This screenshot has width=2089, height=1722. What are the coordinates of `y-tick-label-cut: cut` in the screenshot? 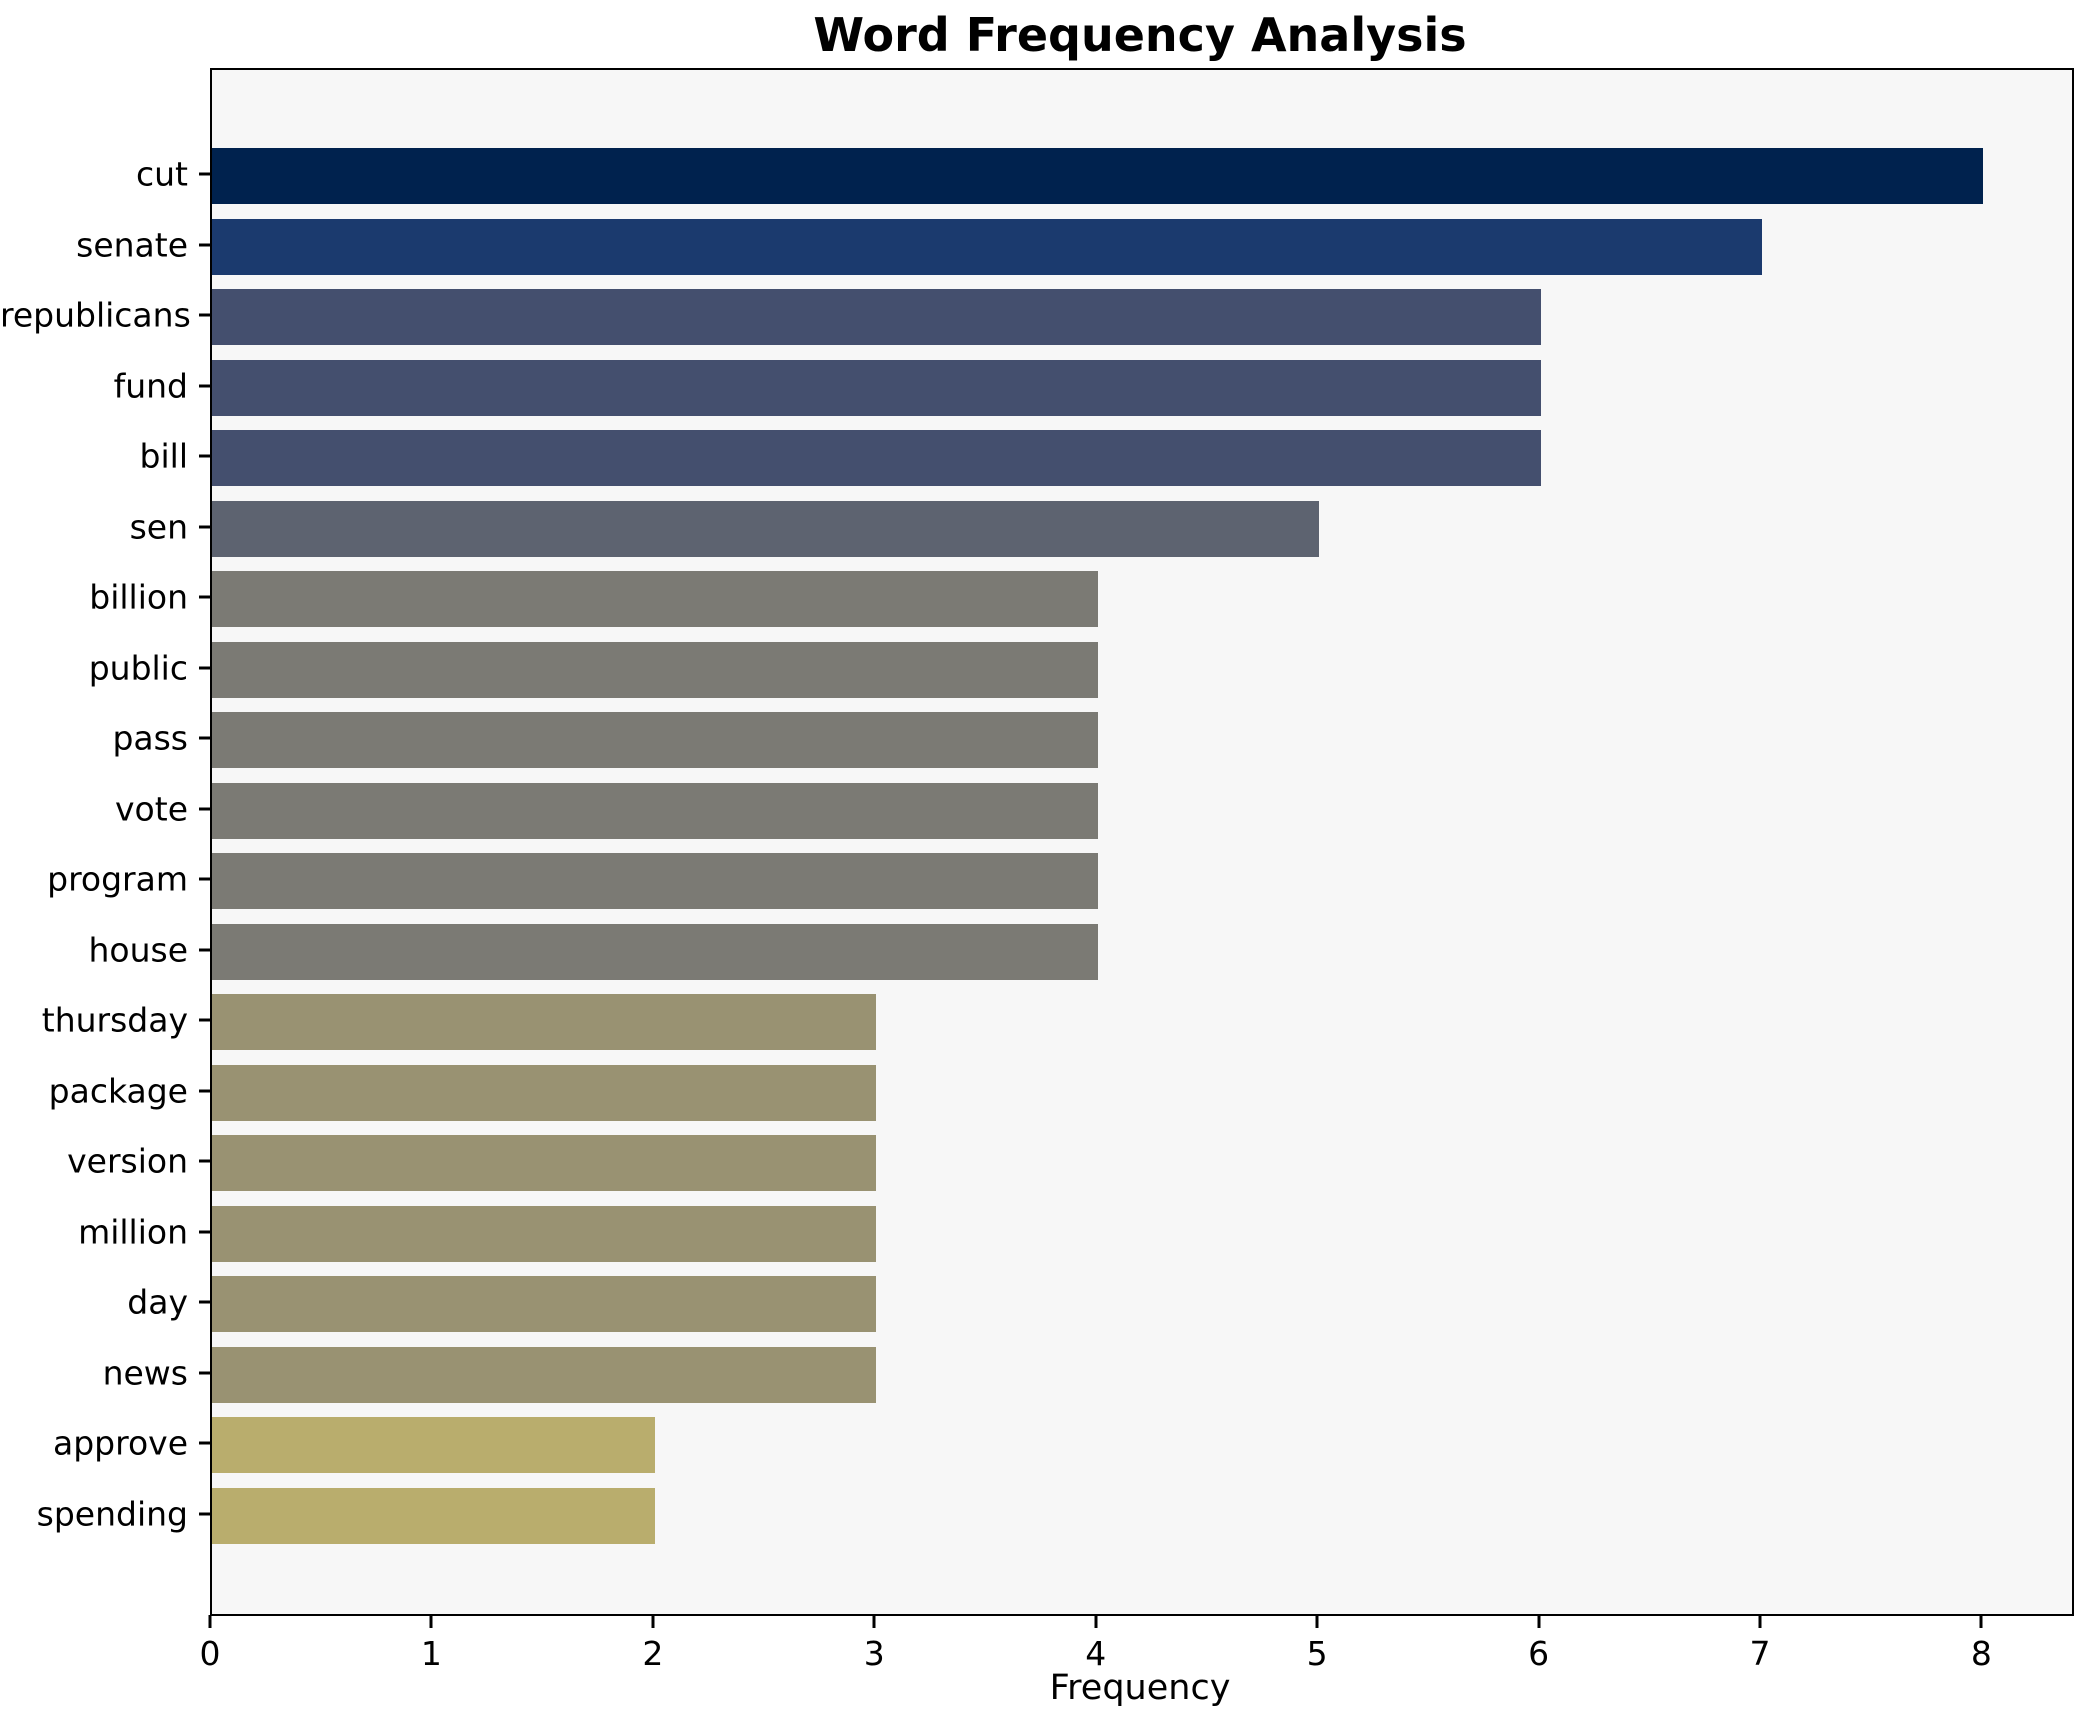 It's located at (162, 174).